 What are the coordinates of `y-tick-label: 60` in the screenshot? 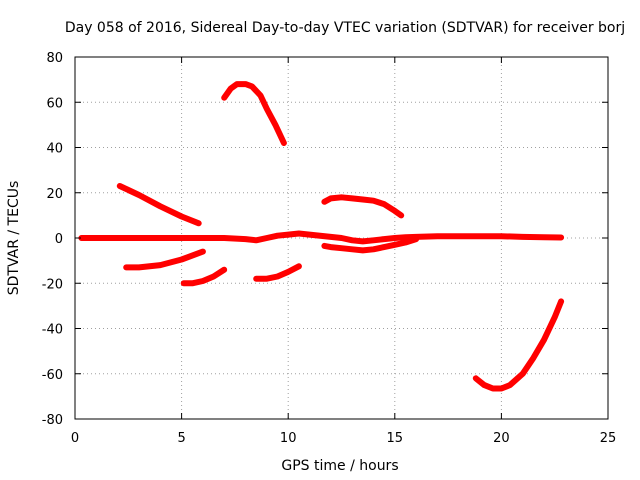 It's located at (54, 103).